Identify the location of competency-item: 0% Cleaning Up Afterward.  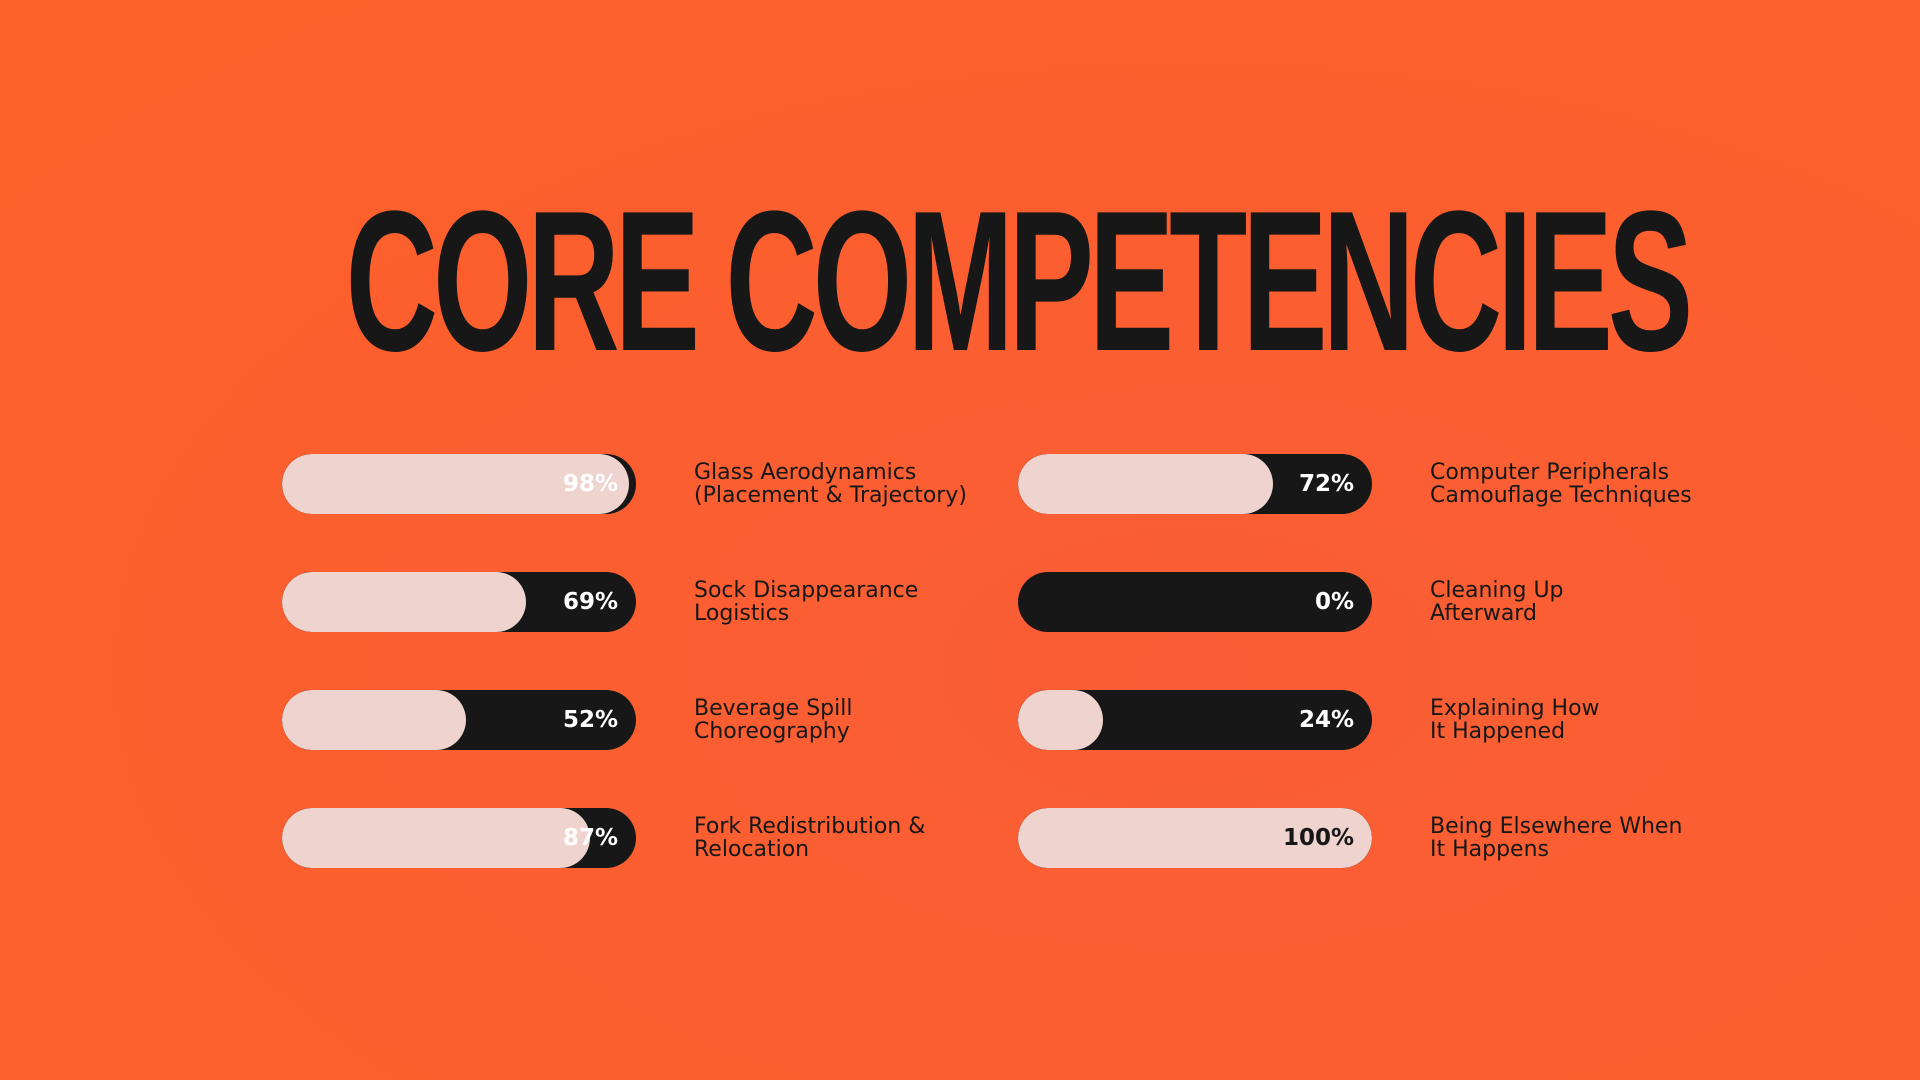
(1378, 602).